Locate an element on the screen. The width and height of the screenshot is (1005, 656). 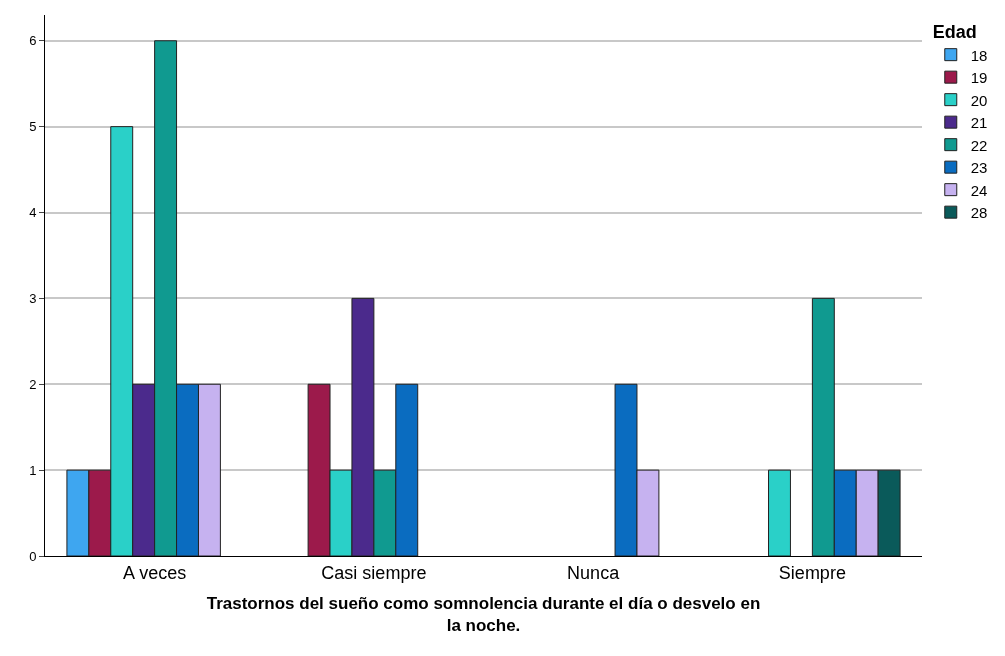
y-tick-label: 4 is located at coordinates (33, 213).